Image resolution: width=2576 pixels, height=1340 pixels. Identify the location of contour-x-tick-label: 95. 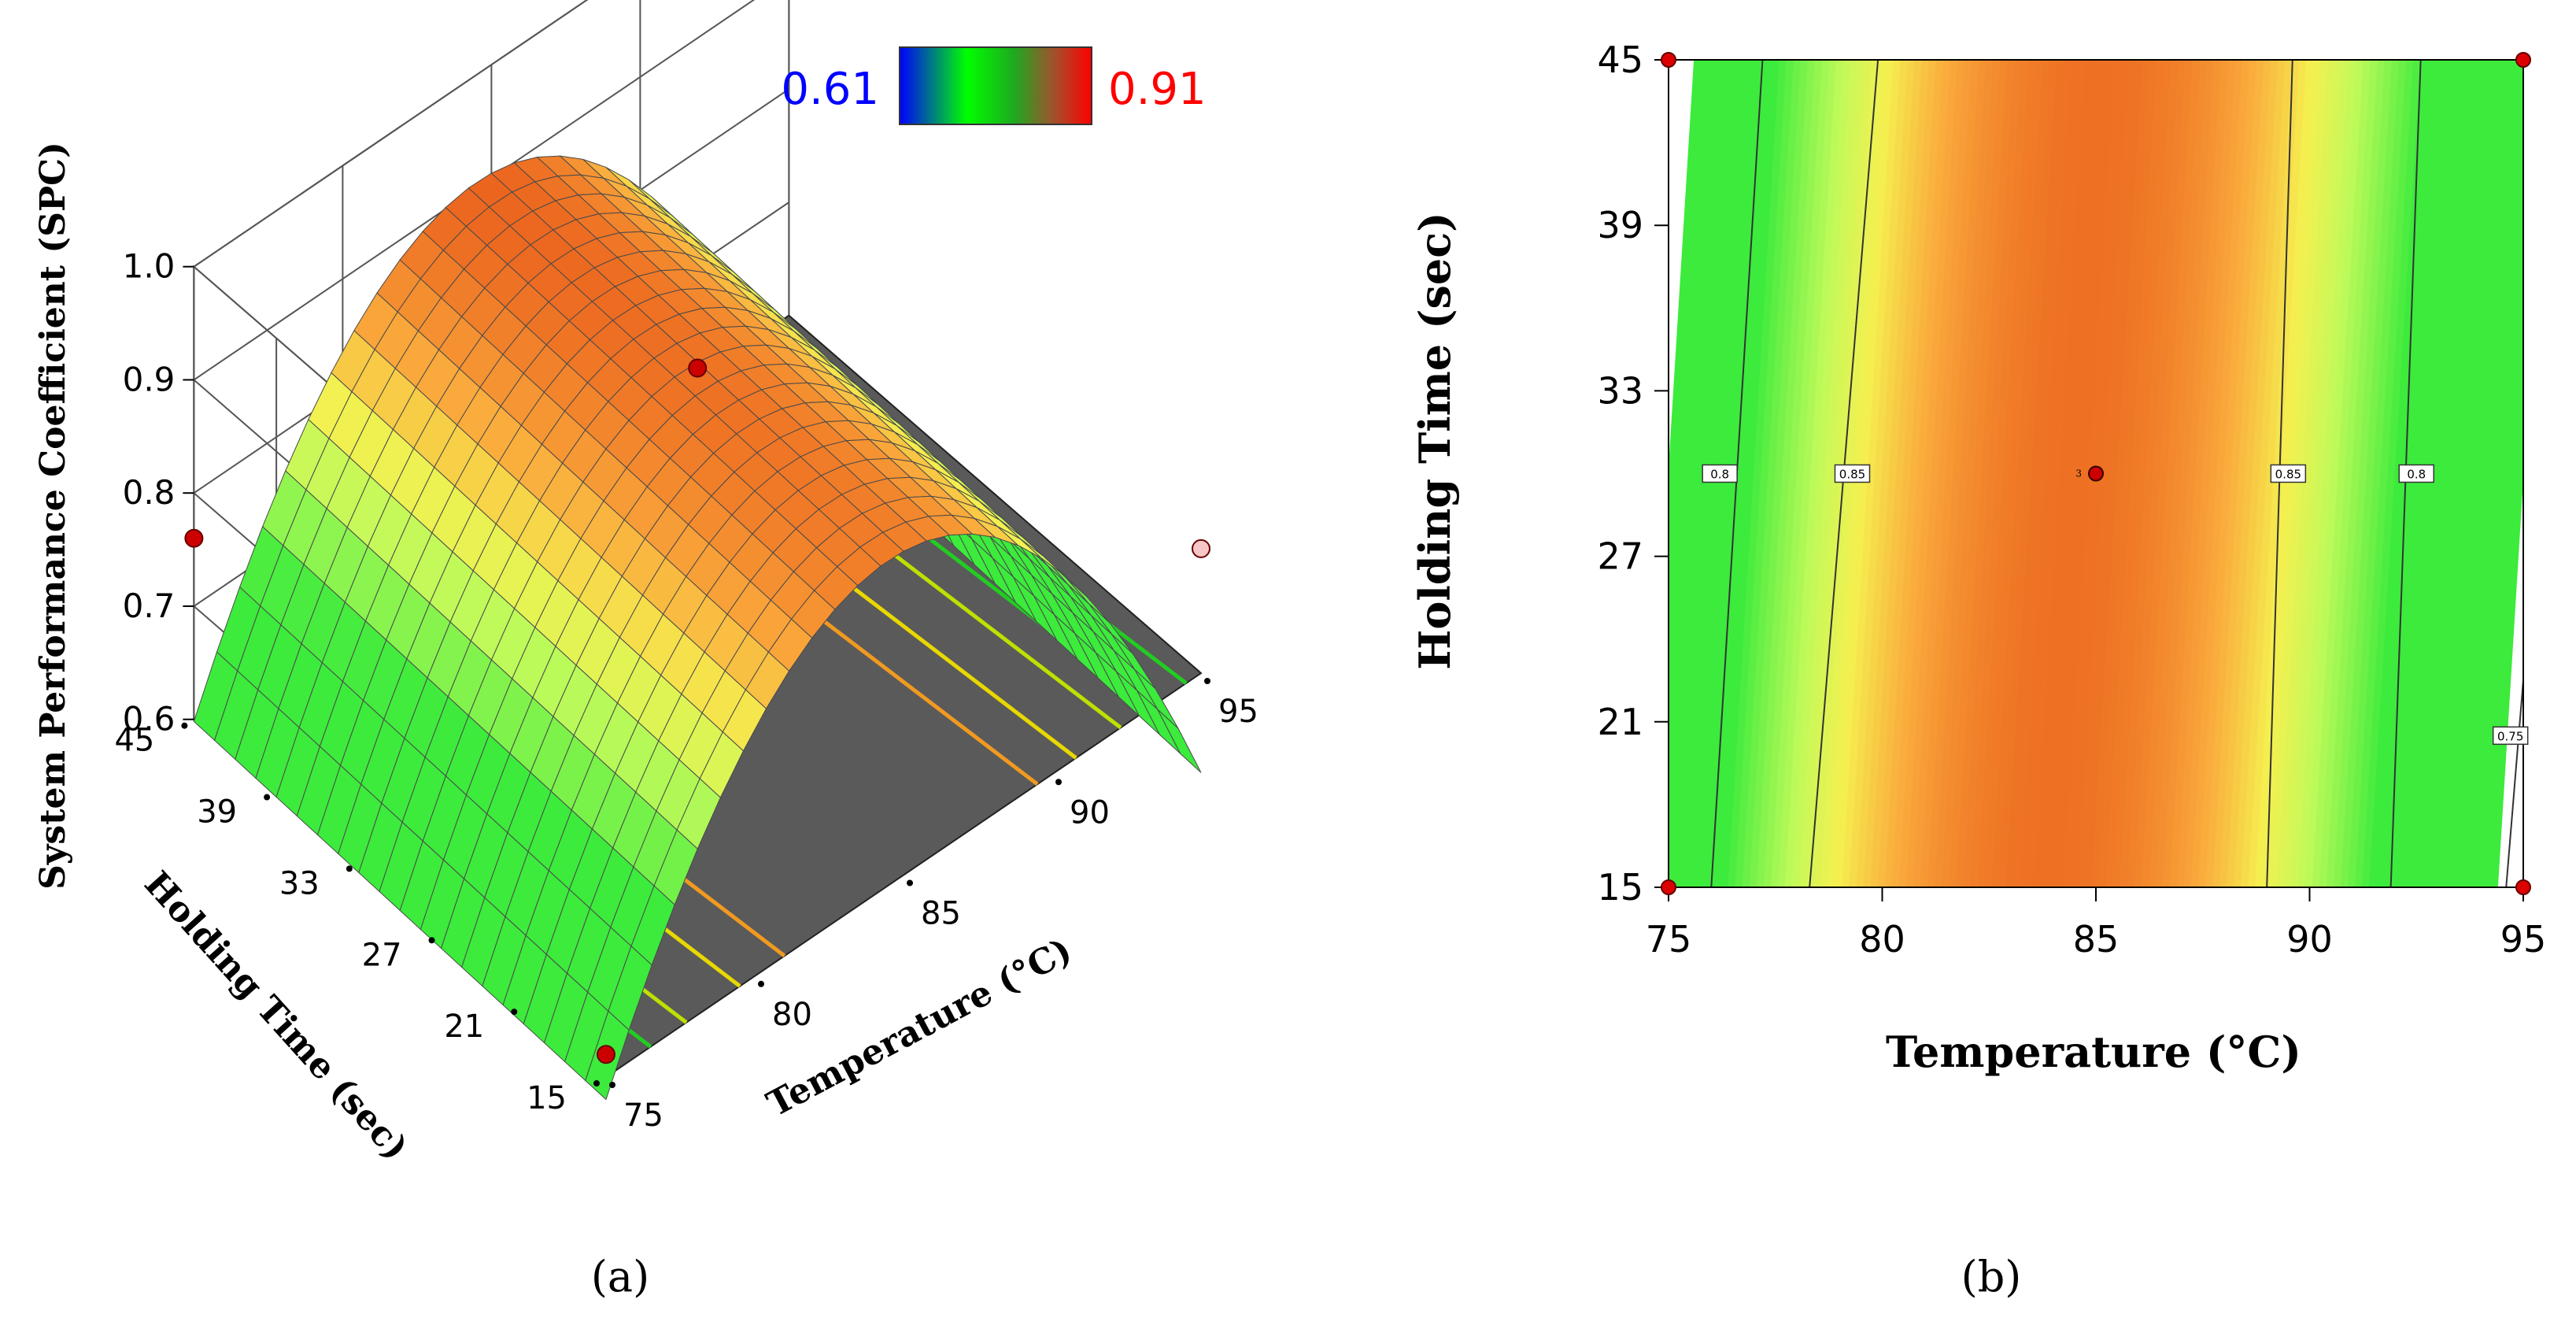
(2523, 939).